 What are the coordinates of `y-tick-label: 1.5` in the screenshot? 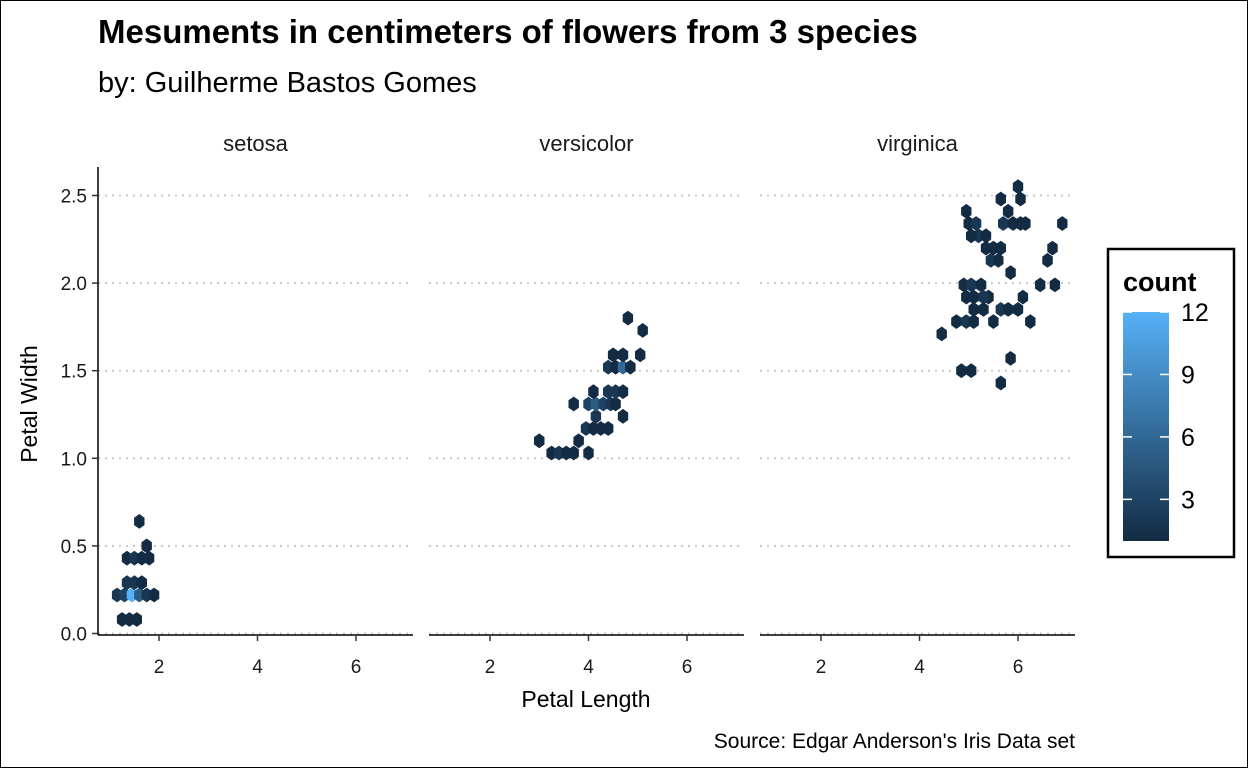 It's located at (74, 372).